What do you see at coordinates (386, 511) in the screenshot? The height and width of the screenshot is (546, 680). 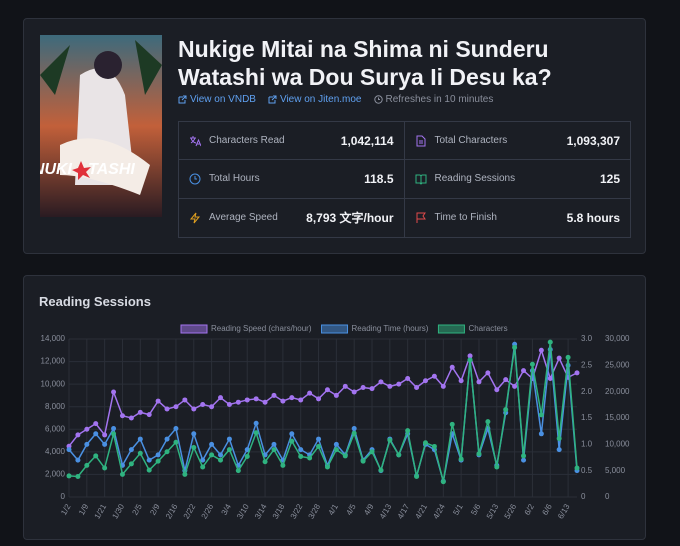 I see `x-tick-label: 4/13` at bounding box center [386, 511].